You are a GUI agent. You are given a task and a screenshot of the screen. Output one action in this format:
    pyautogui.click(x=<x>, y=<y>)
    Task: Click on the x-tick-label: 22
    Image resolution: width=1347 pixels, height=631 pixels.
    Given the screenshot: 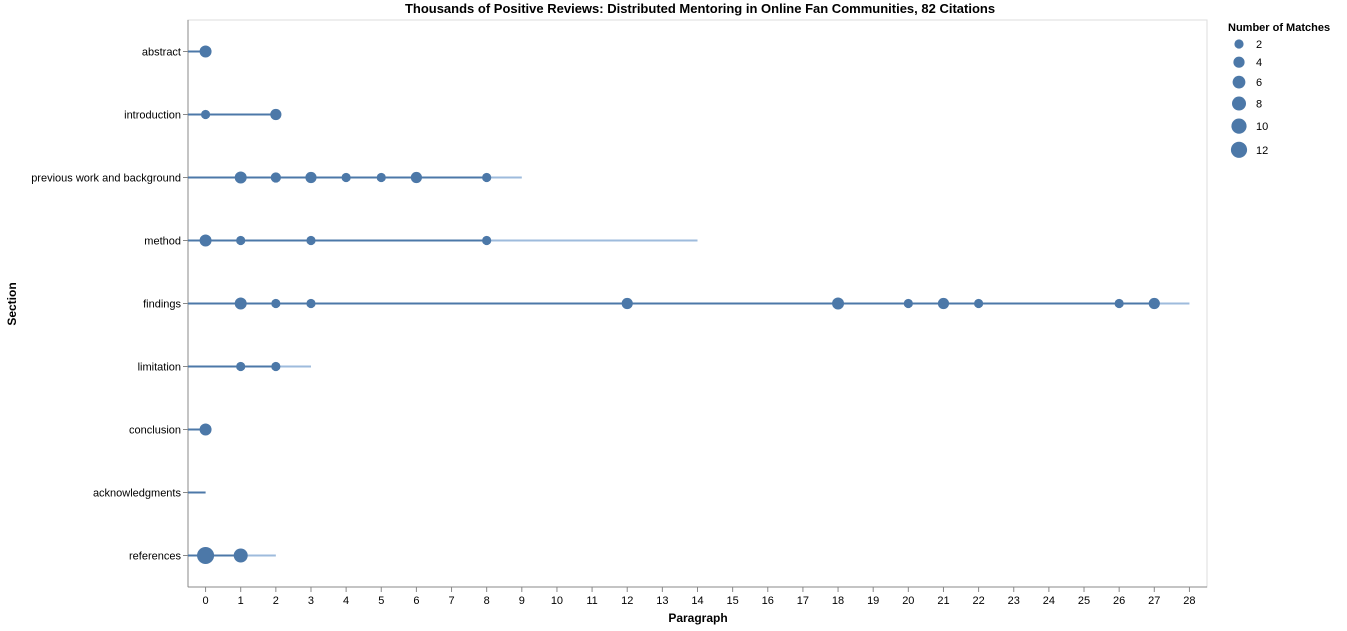 What is the action you would take?
    pyautogui.click(x=978, y=601)
    